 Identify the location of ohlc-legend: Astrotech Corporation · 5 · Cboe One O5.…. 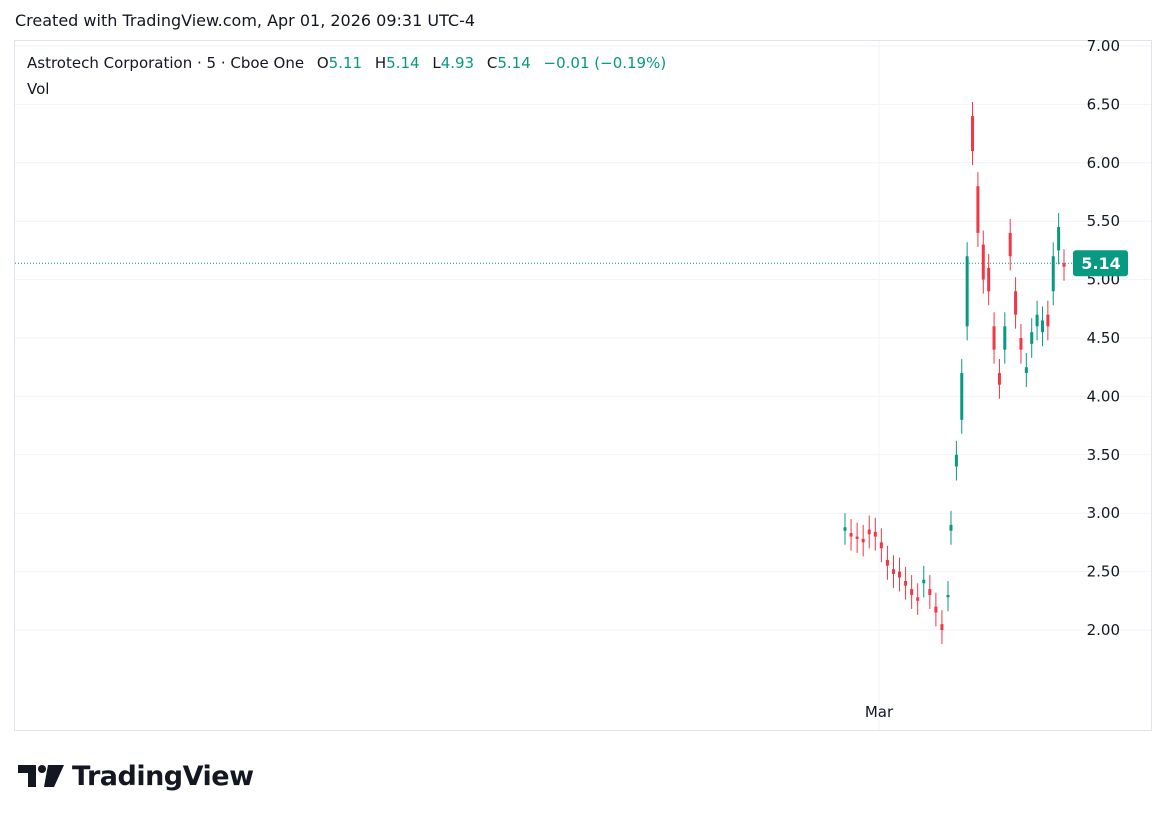
(346, 63).